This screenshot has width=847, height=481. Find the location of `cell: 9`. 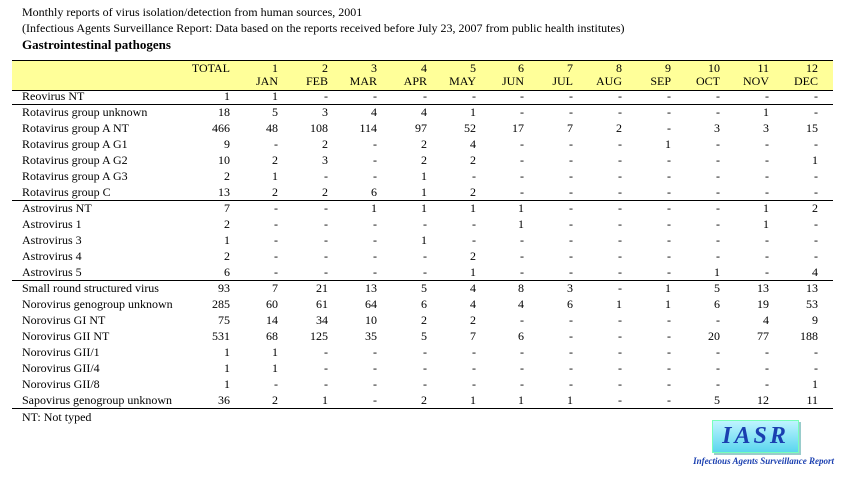

cell: 9 is located at coordinates (227, 144).